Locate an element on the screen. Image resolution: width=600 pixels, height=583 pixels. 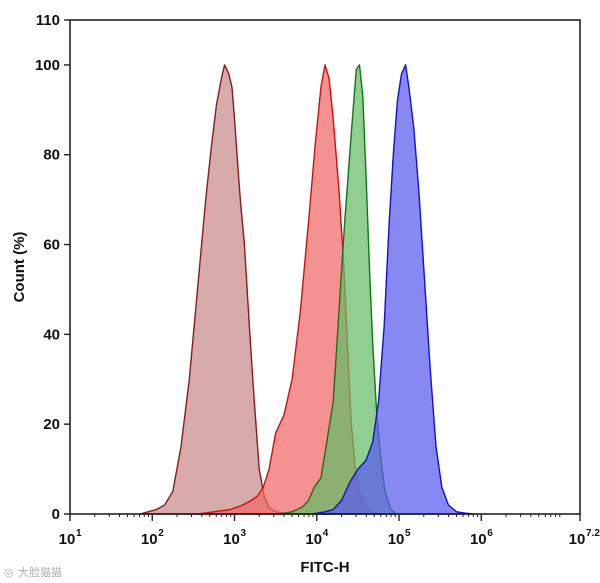
y-tick-label: 20 is located at coordinates (51, 424).